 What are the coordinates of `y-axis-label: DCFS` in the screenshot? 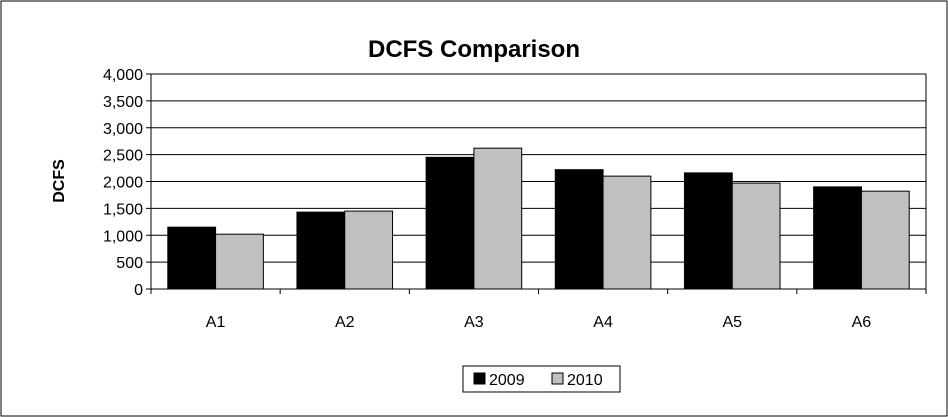 It's located at (59, 181).